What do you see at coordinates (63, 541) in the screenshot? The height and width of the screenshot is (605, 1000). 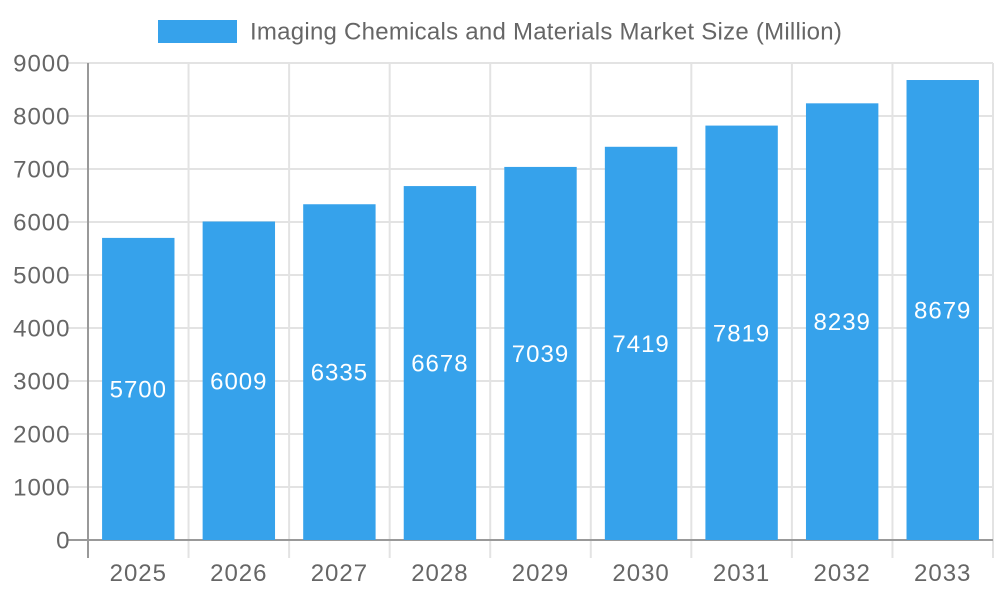 I see `svg-text: 0` at bounding box center [63, 541].